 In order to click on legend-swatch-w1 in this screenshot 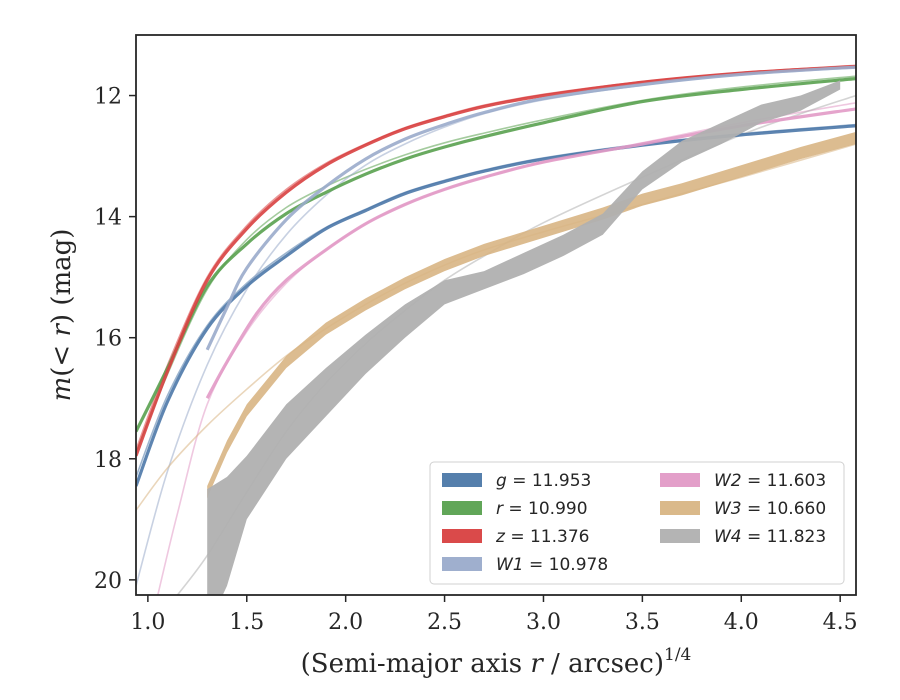, I will do `click(462, 564)`.